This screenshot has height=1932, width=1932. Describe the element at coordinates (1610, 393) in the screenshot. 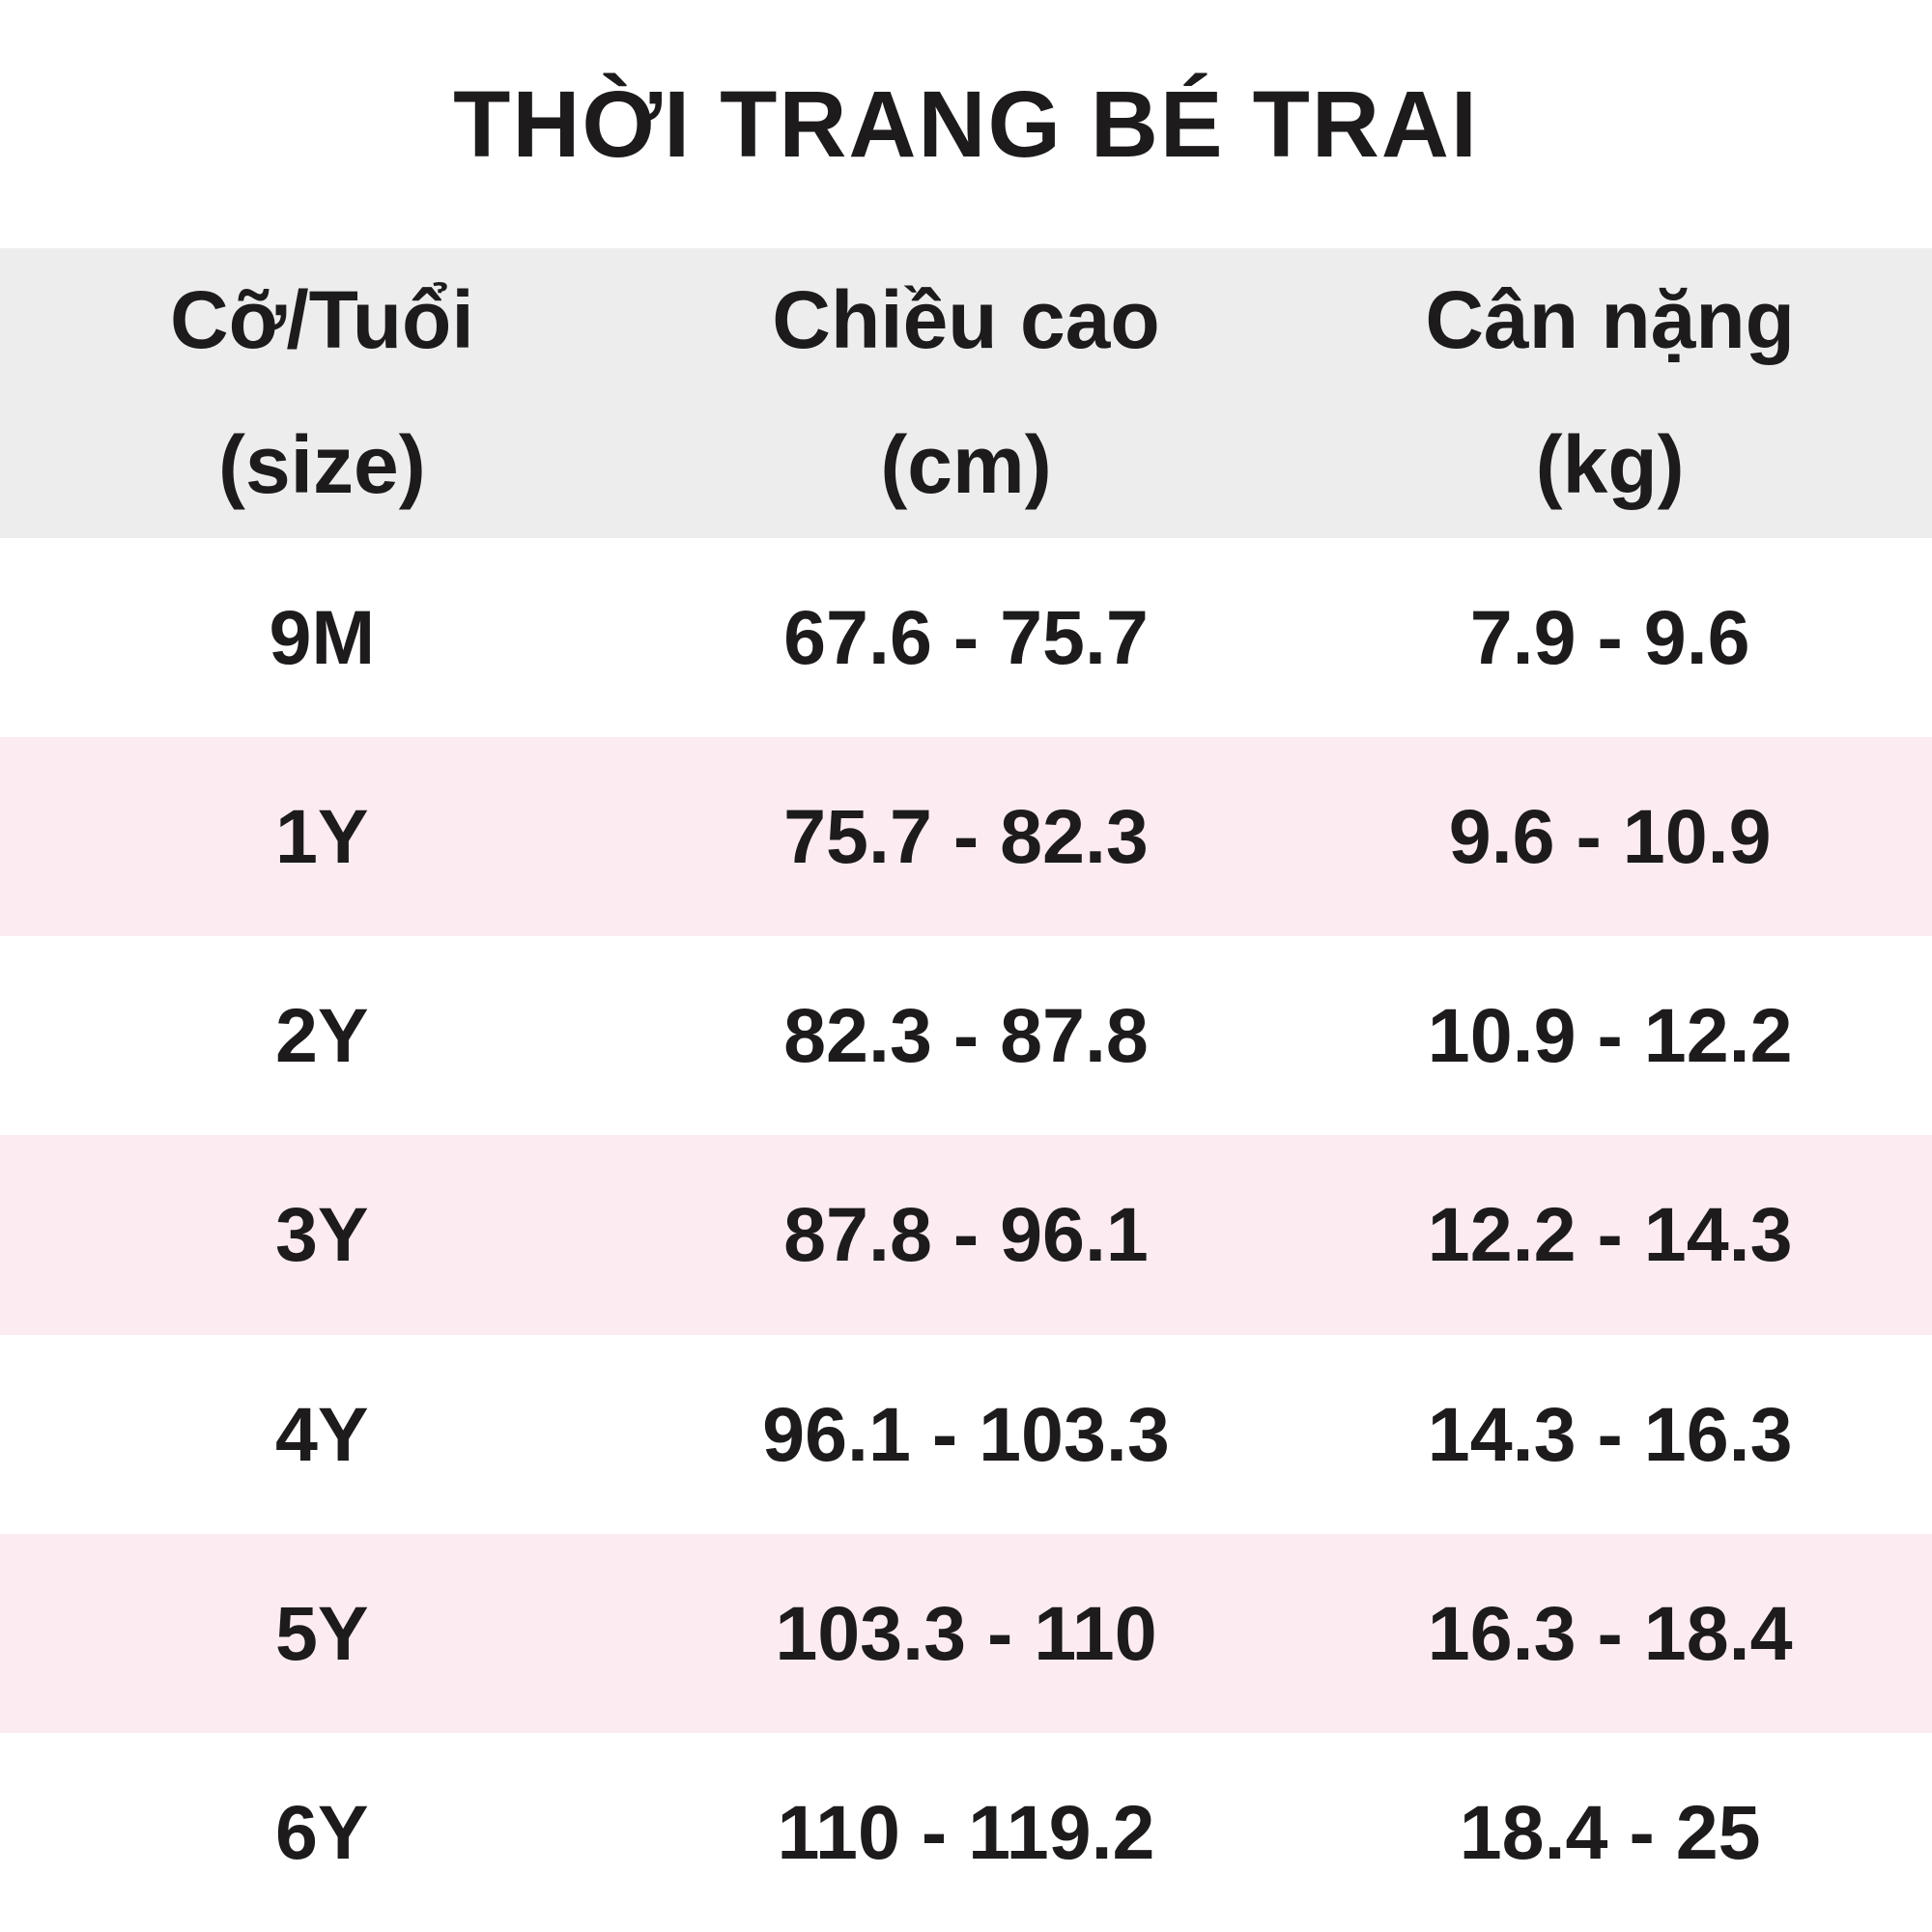

I see `column-header-weight: Cân nặng (kg)` at that location.